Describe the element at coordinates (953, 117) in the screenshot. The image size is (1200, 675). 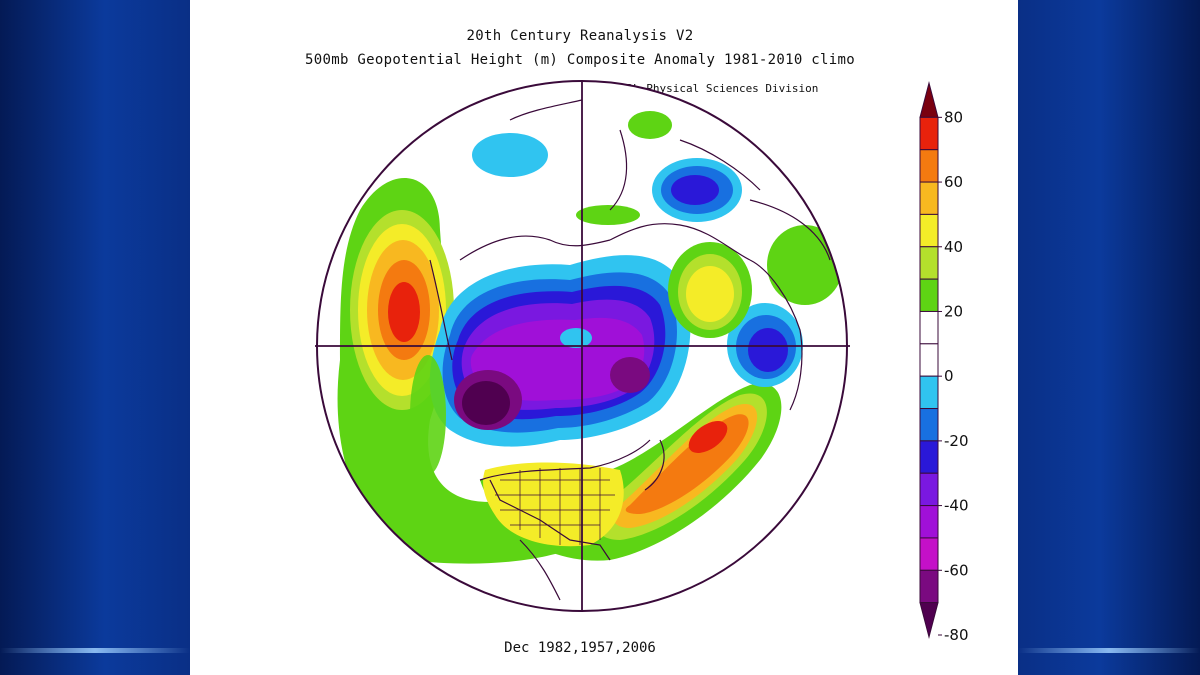
I see `colorbar-tick-label: 80` at that location.